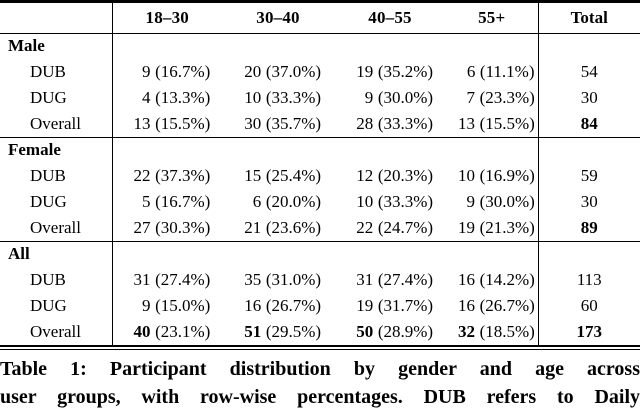 This screenshot has width=640, height=416. What do you see at coordinates (167, 306) in the screenshot?
I see `age-cell: 9 (15.0%)` at bounding box center [167, 306].